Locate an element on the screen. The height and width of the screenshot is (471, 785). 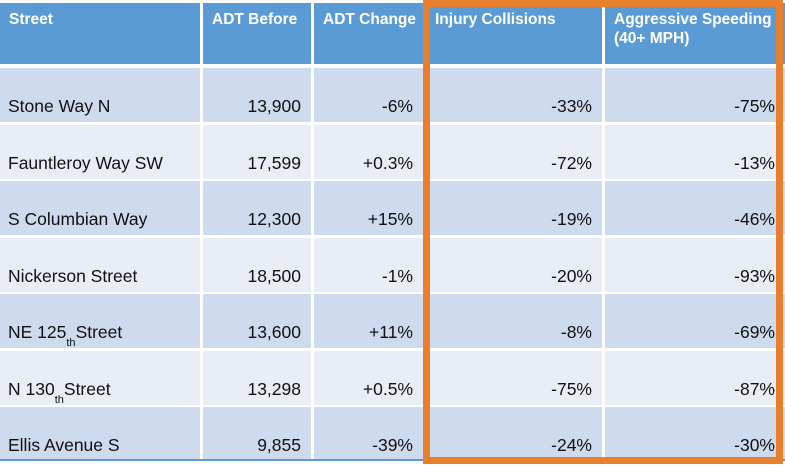
adt-before-cell: 18,500 is located at coordinates (257, 264).